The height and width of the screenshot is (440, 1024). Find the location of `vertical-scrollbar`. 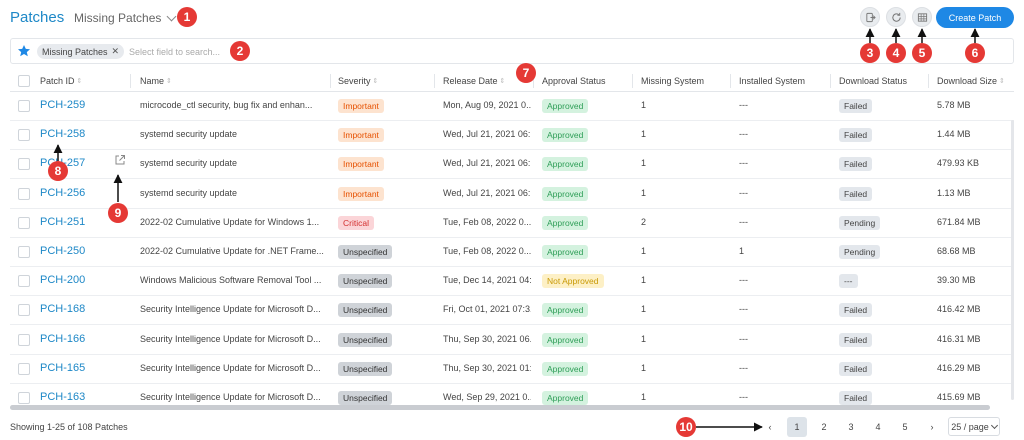

vertical-scrollbar is located at coordinates (1012, 260).